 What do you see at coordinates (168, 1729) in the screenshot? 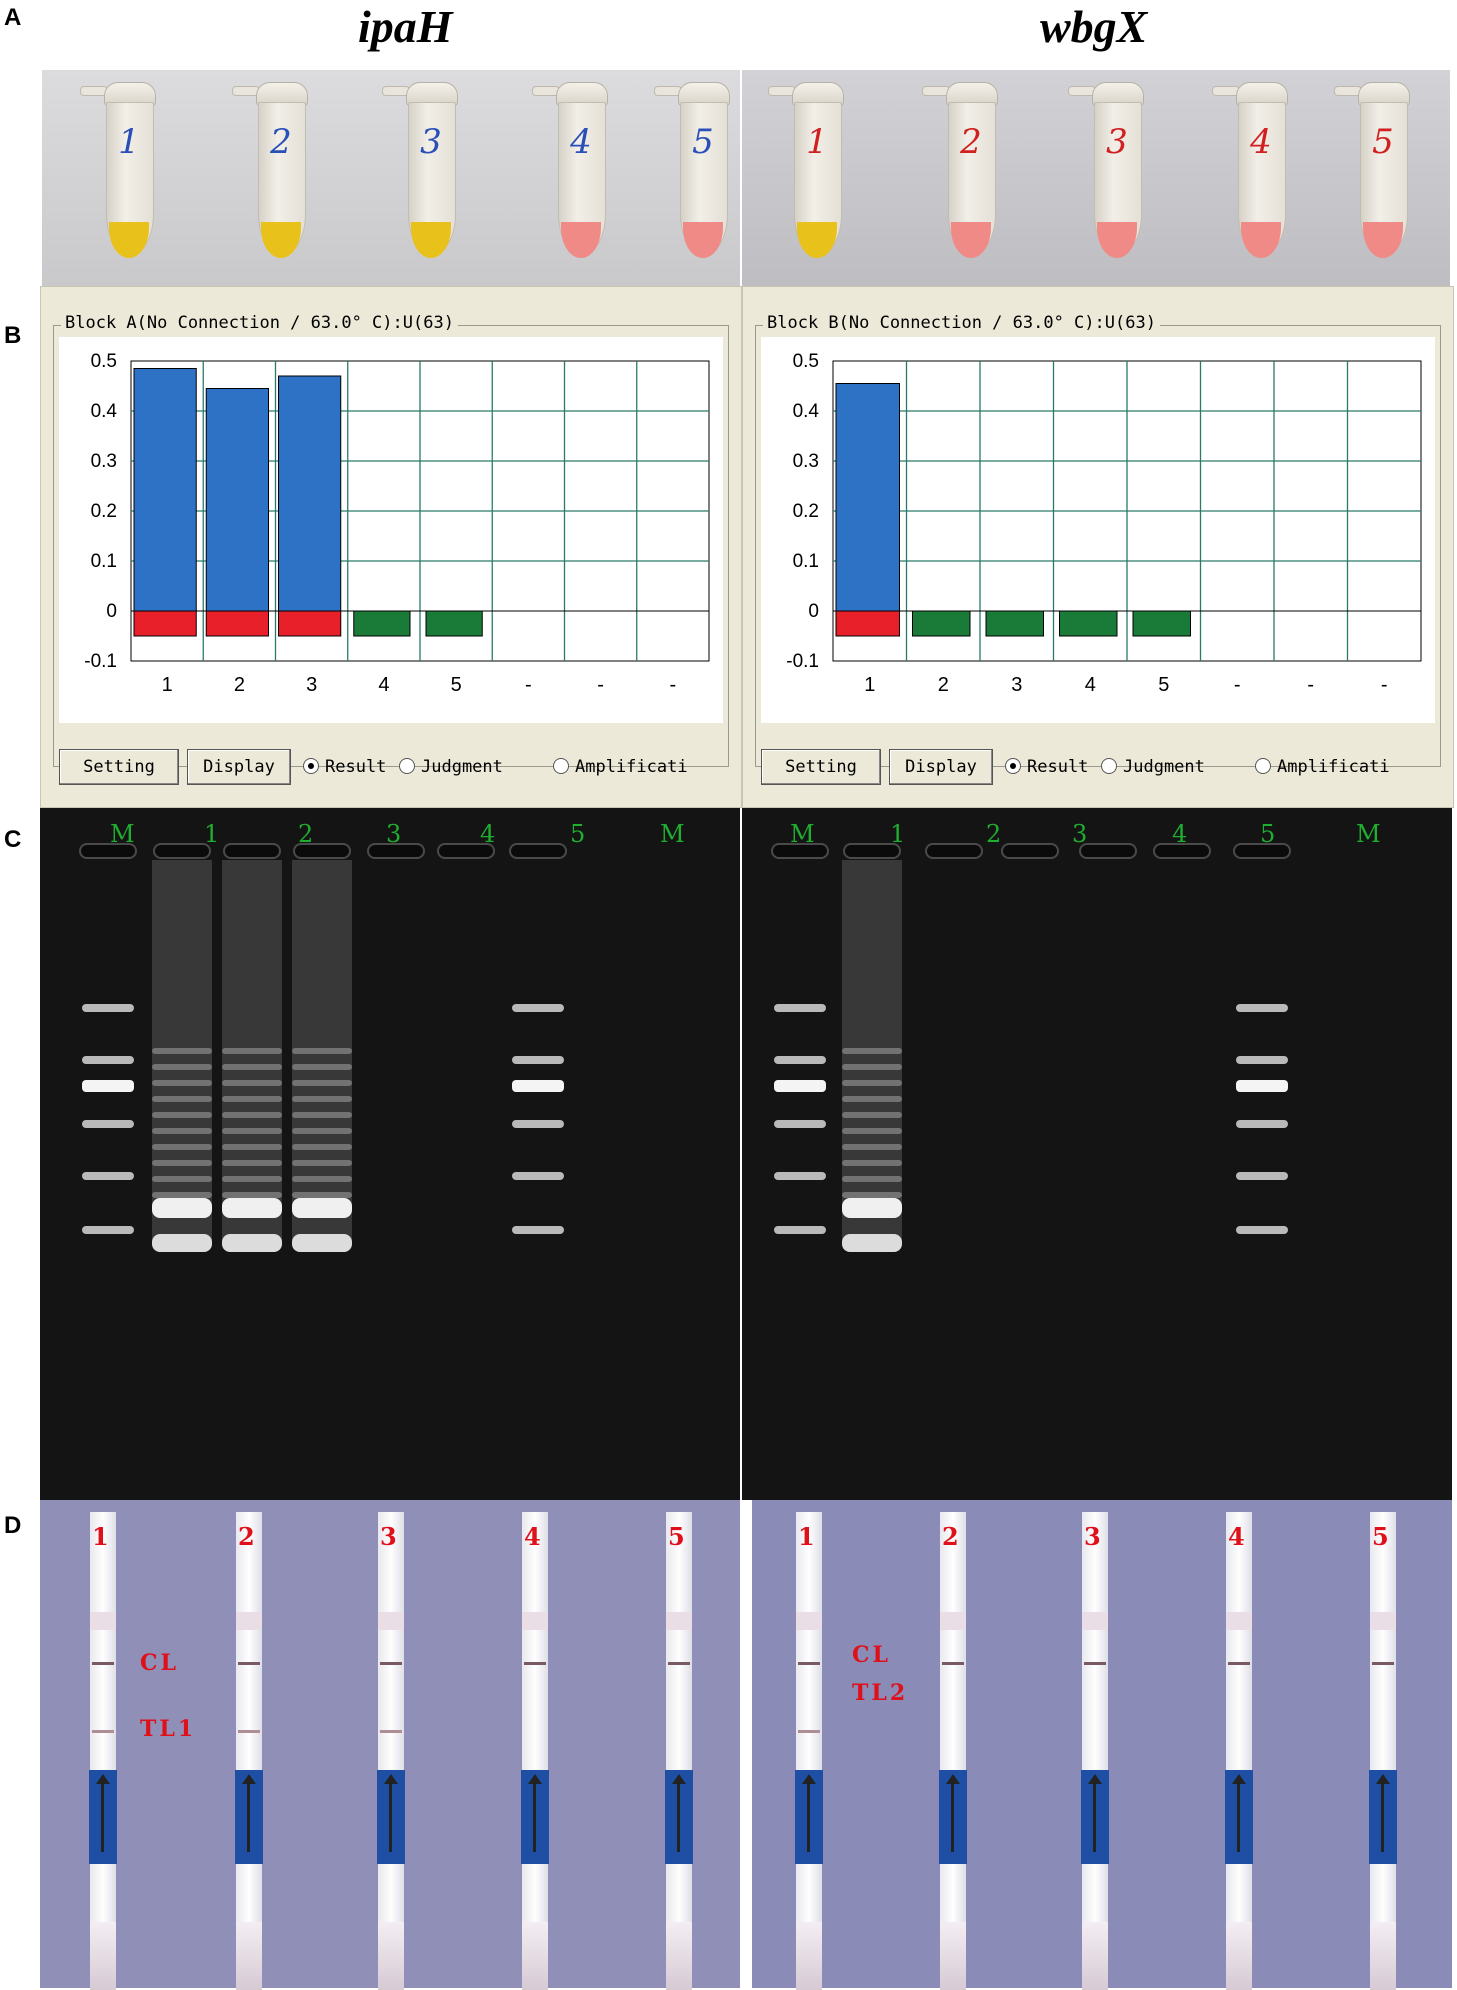
I see `test-line-label: TL1` at bounding box center [168, 1729].